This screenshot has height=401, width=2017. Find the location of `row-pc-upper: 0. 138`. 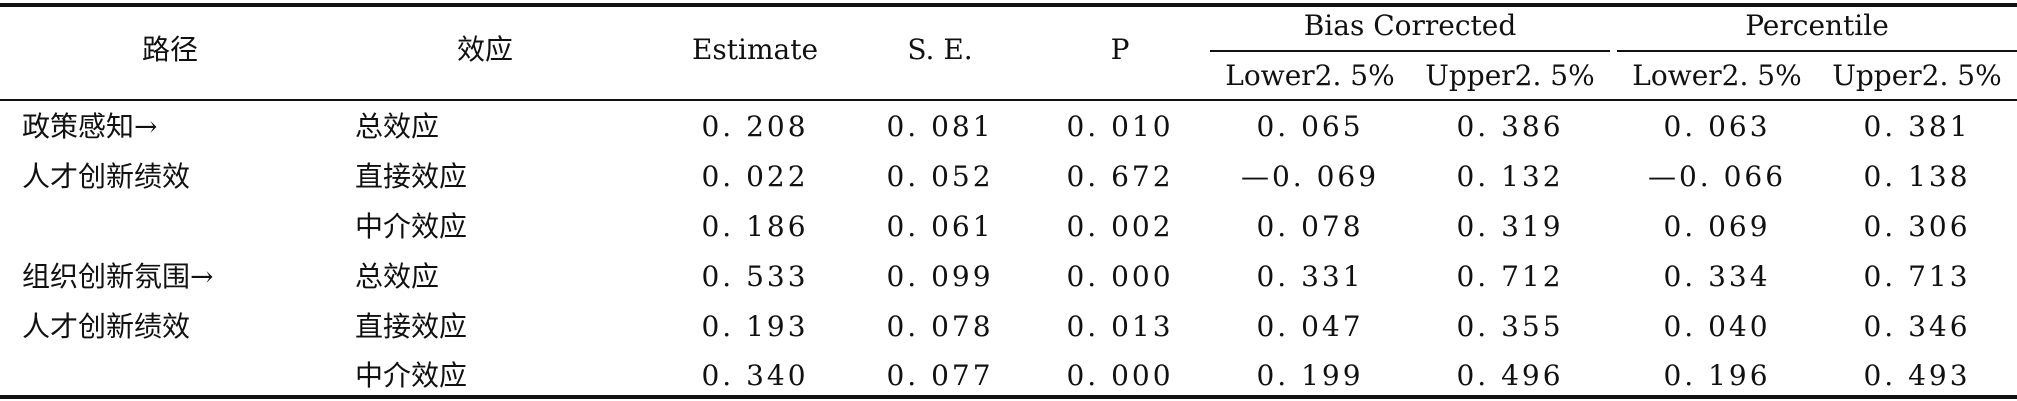

row-pc-upper: 0. 138 is located at coordinates (1917, 176).